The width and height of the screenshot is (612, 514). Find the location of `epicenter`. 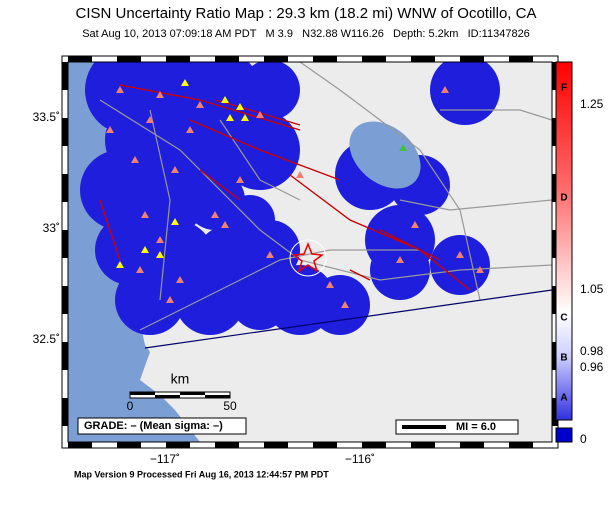

epicenter is located at coordinates (308, 257).